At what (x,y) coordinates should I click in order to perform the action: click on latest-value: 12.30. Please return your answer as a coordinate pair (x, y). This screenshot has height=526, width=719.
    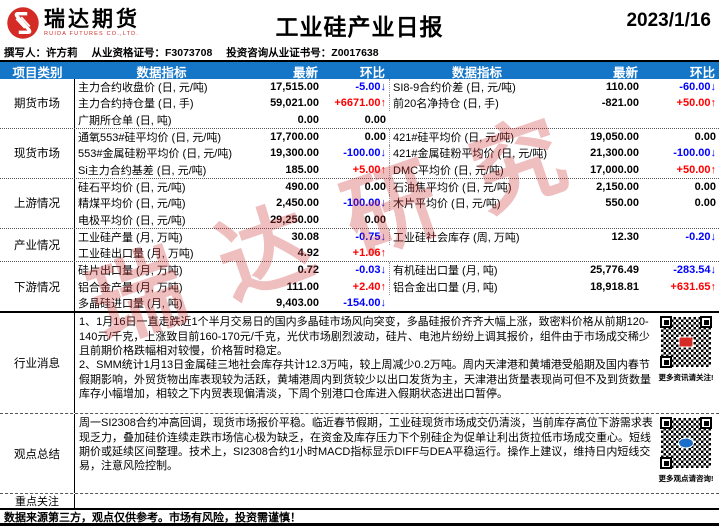
    Looking at the image, I should click on (625, 236).